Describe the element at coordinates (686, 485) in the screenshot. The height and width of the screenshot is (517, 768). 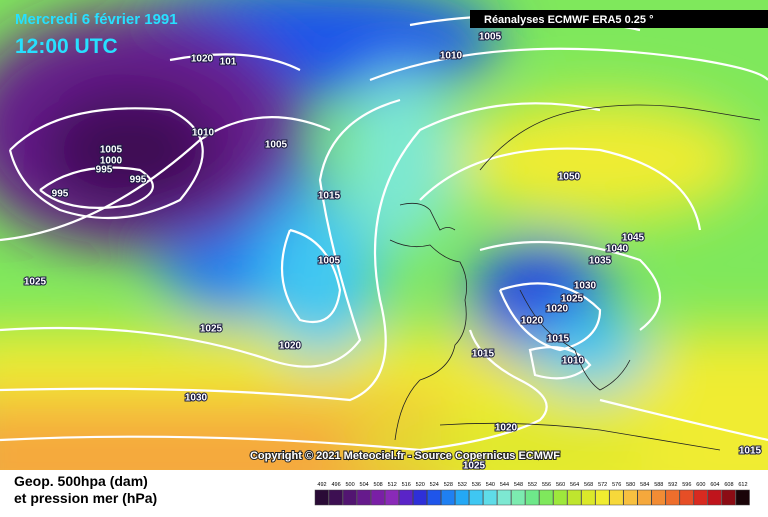
I see `legend-value: 596` at that location.